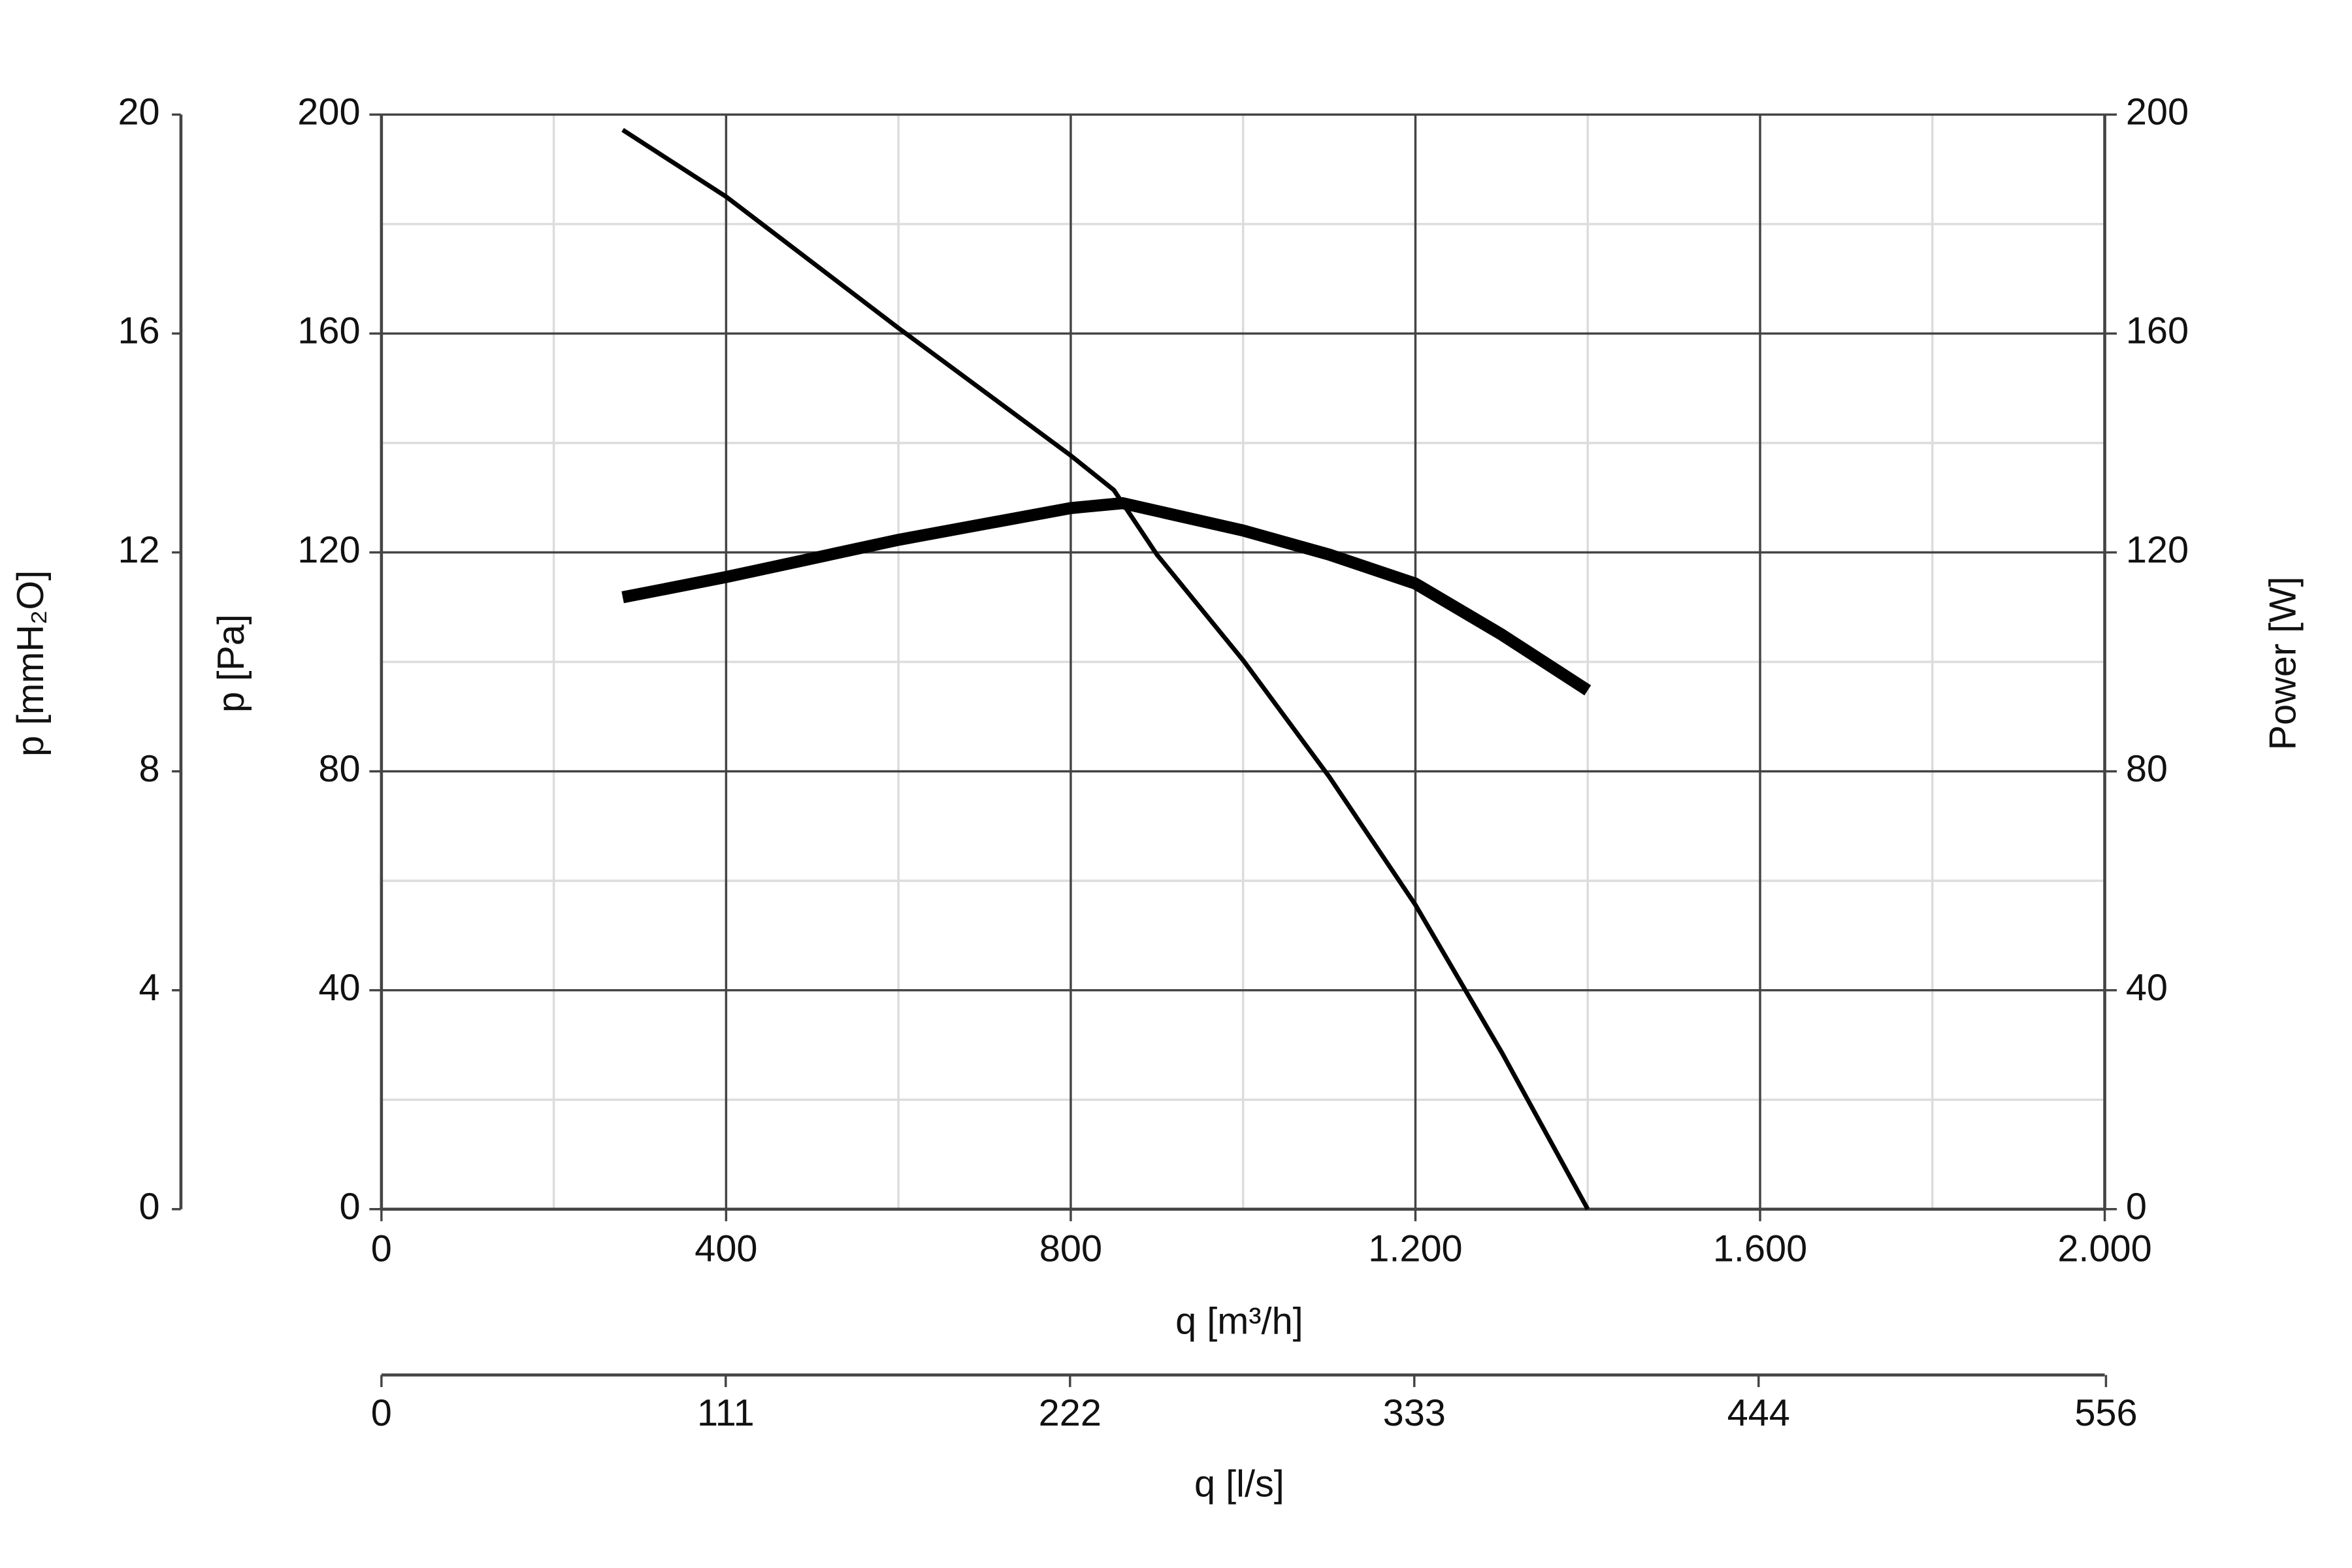 This screenshot has height=1568, width=2352. I want to click on y3-tick-label: 8, so click(149, 769).